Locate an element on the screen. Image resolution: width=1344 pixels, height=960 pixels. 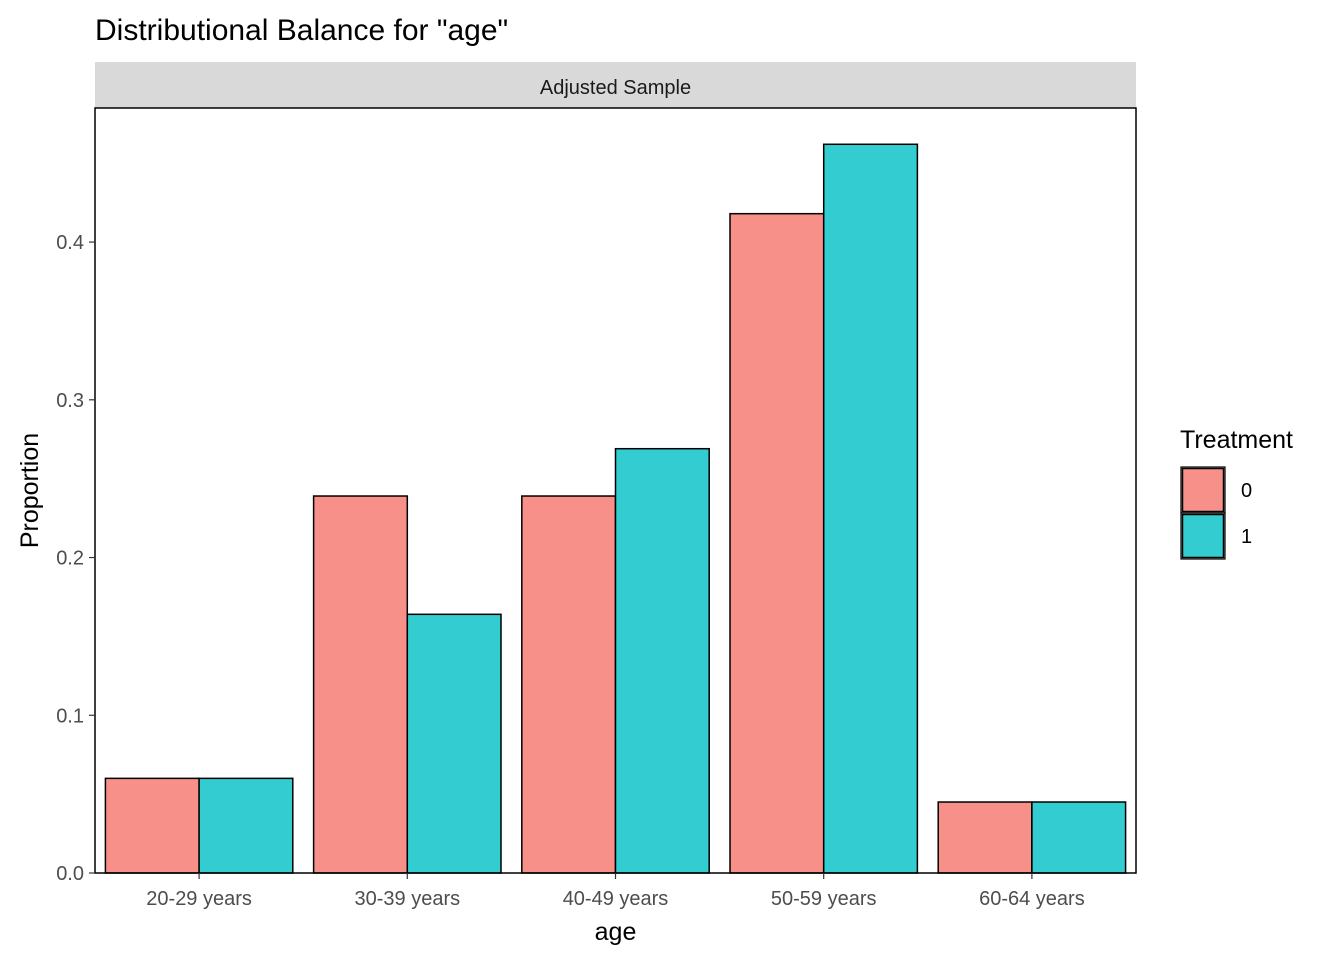
facet-strip is located at coordinates (615, 85).